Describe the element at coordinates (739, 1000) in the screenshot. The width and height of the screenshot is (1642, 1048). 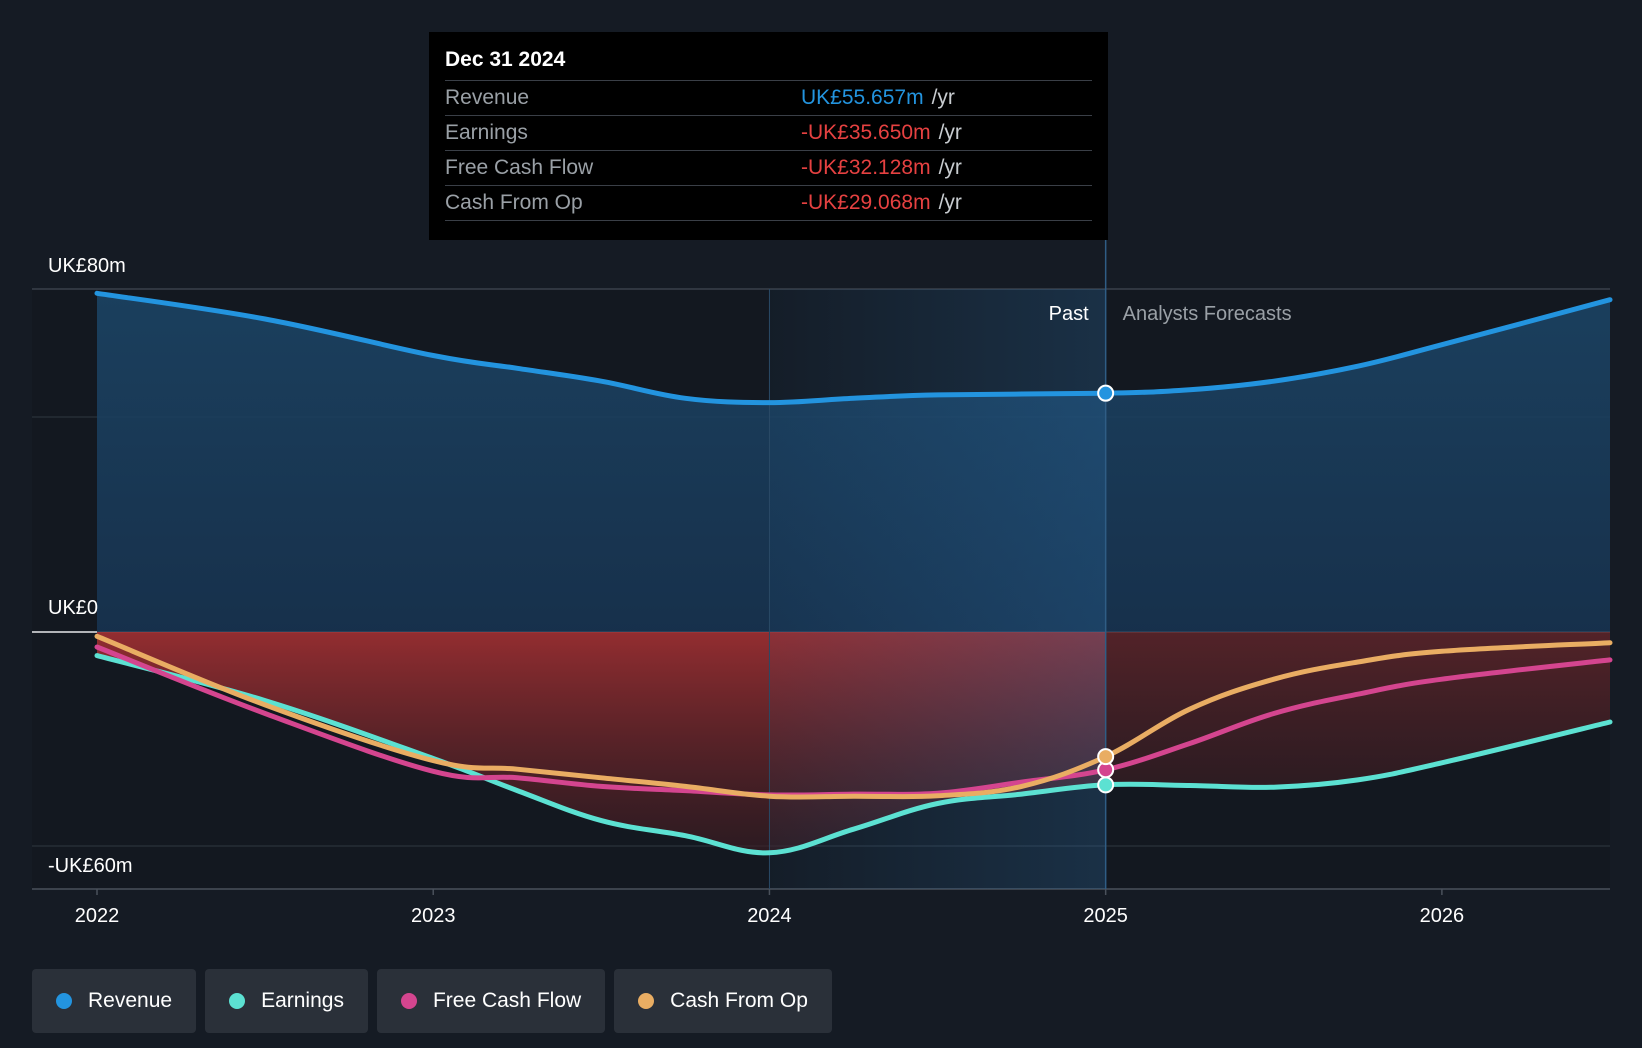
I see `legend-label: Cash From Op` at that location.